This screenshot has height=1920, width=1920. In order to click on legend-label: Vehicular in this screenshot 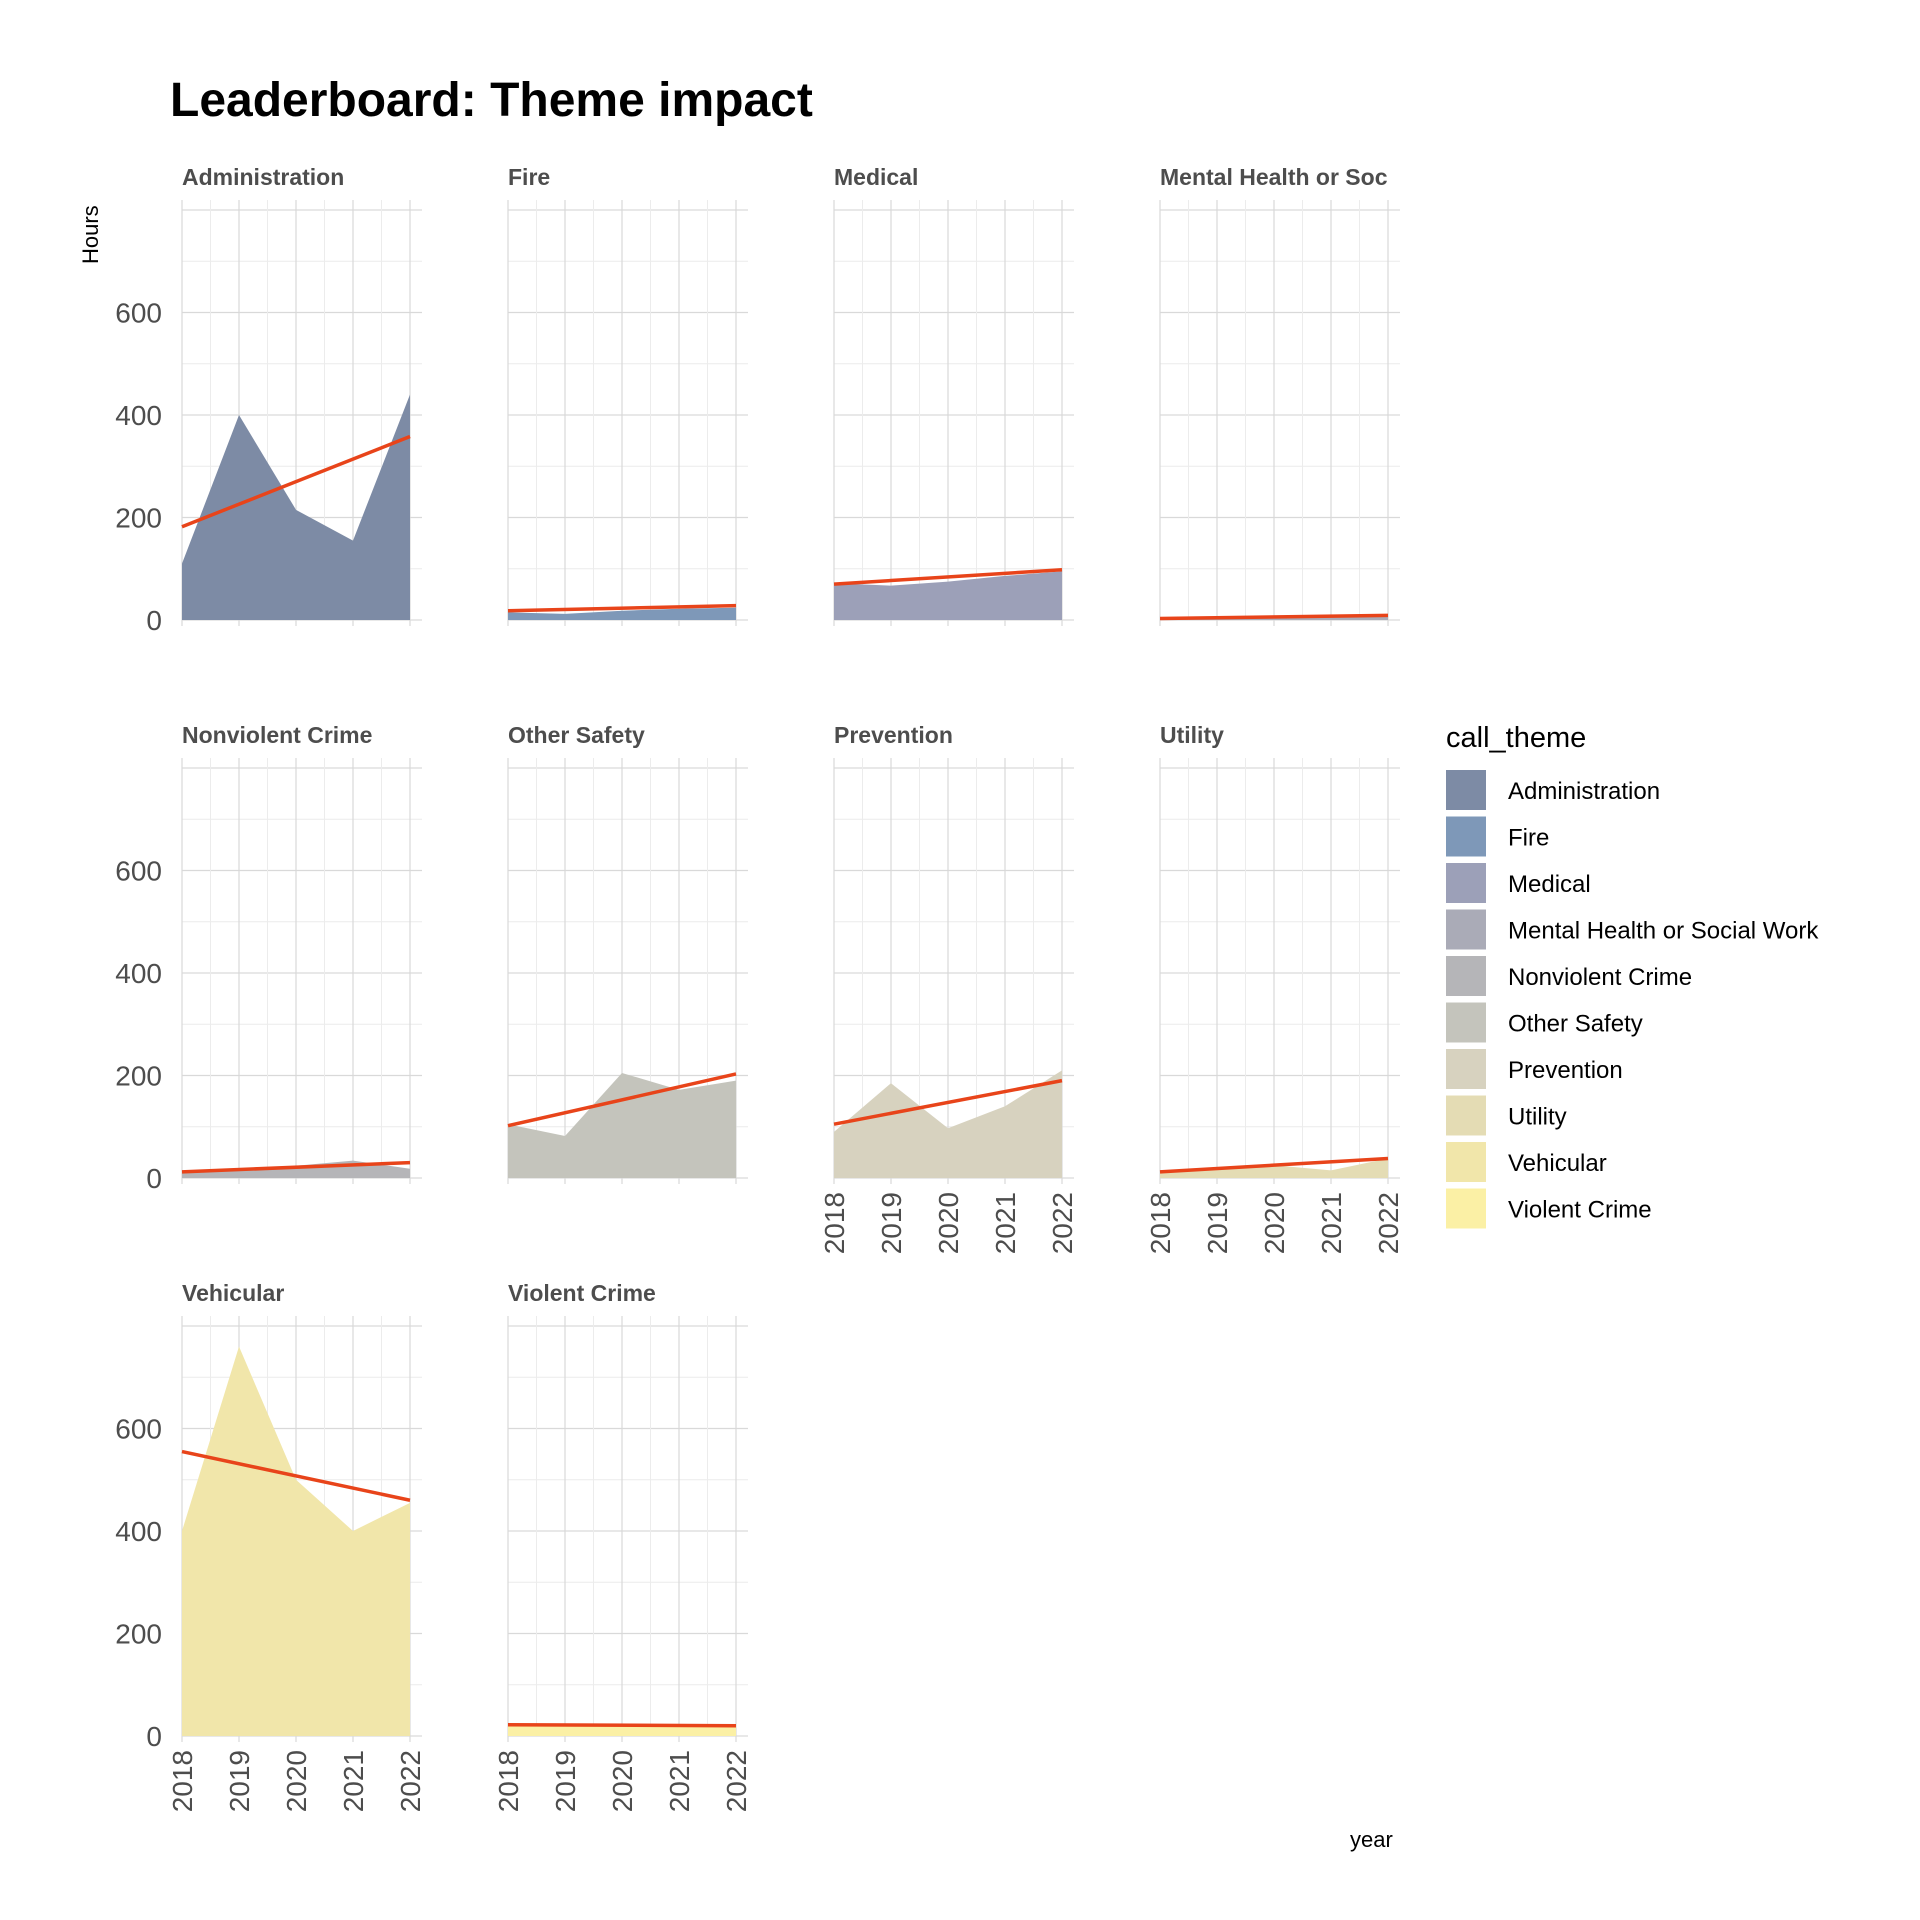, I will do `click(1557, 1163)`.